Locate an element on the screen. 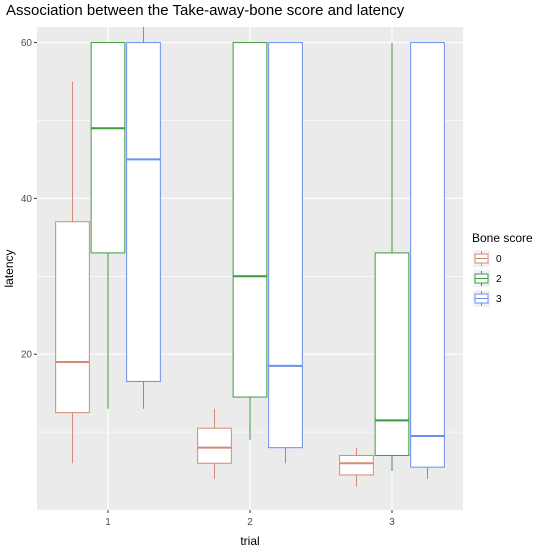 This screenshot has height=550, width=542. legend-title: Bone score is located at coordinates (502, 238).